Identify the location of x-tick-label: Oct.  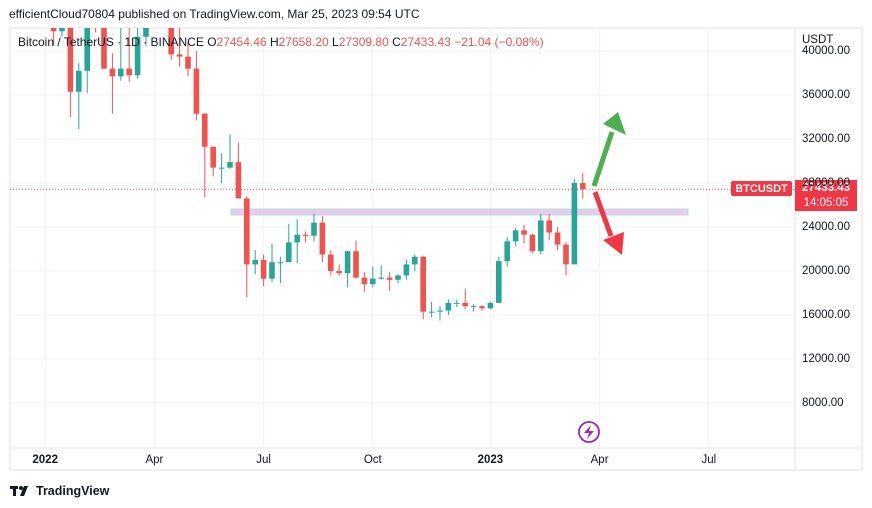
(373, 460).